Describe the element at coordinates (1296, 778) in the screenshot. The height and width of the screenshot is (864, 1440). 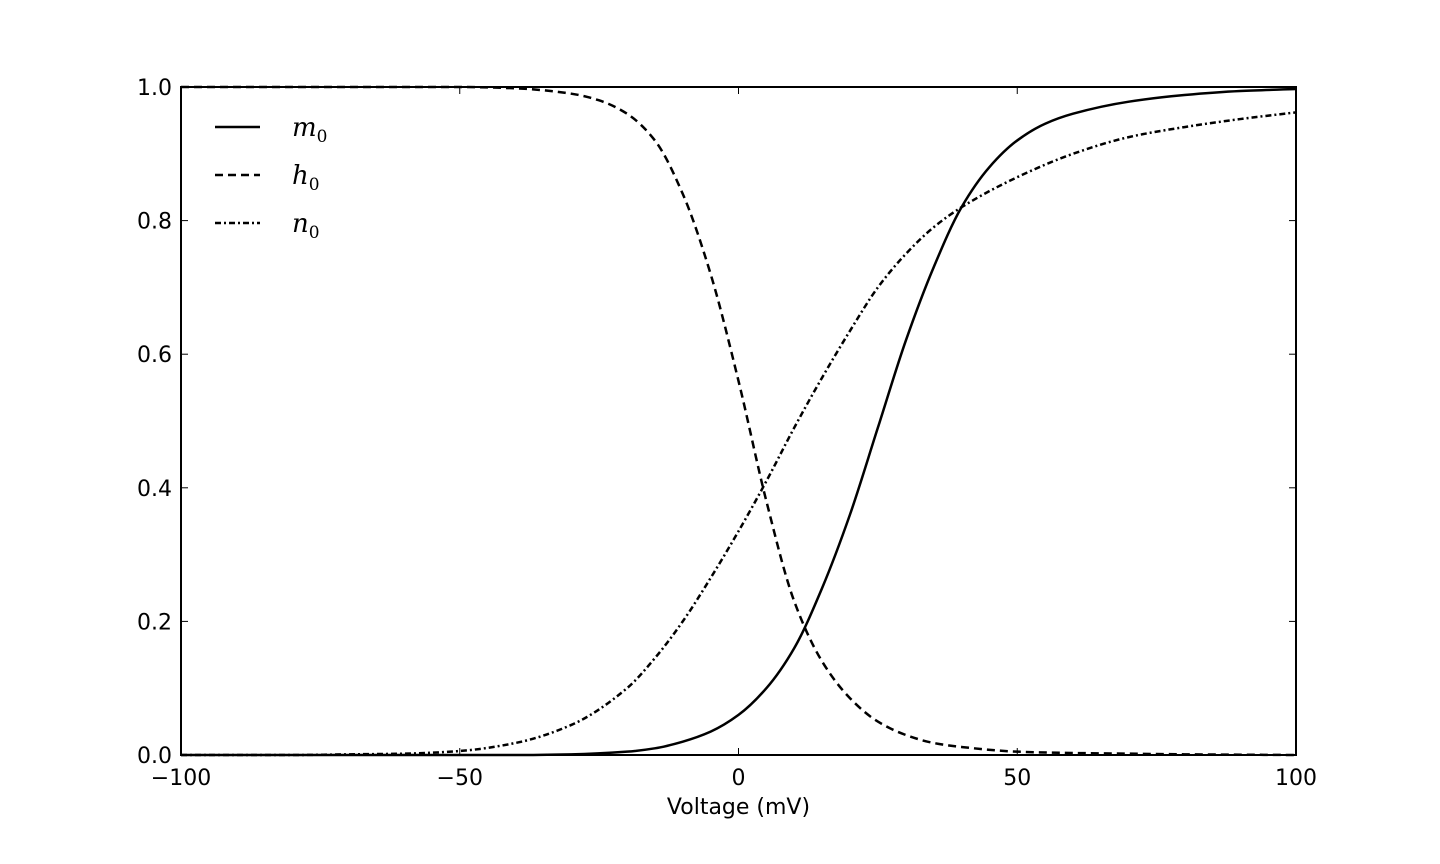
I see `x-tick-label: 100` at that location.